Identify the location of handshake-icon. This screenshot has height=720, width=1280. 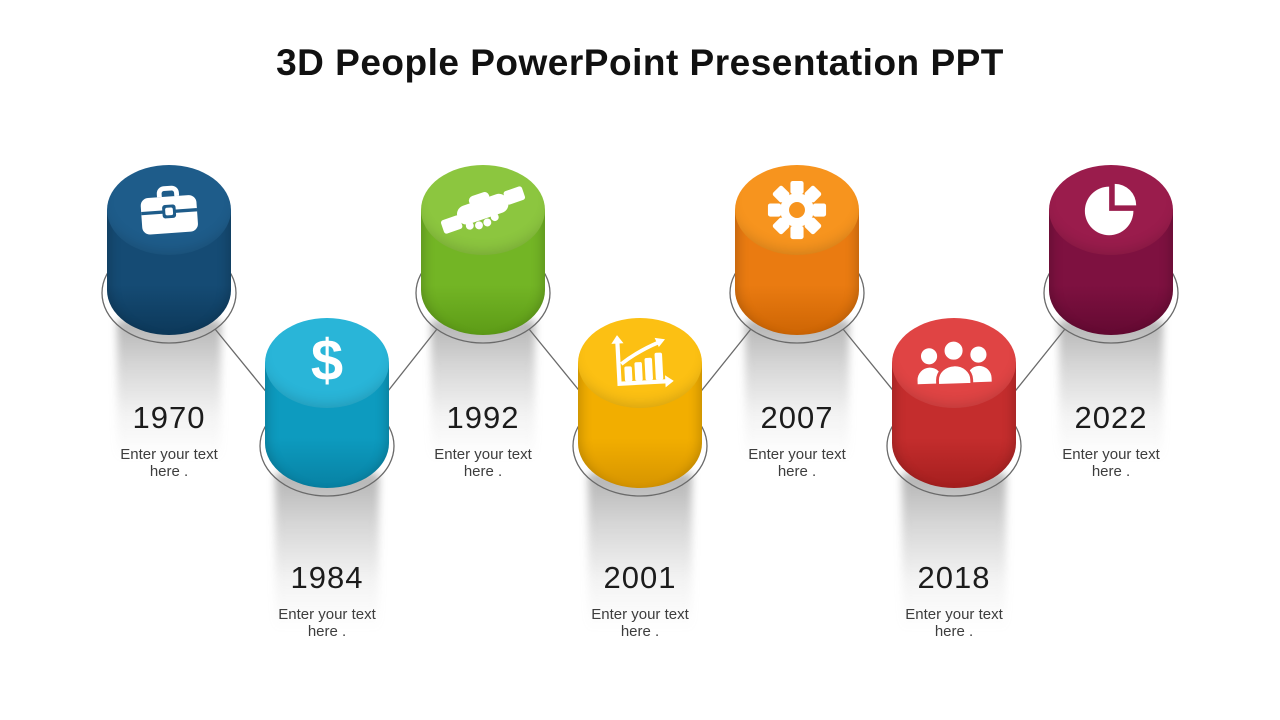
(483, 210).